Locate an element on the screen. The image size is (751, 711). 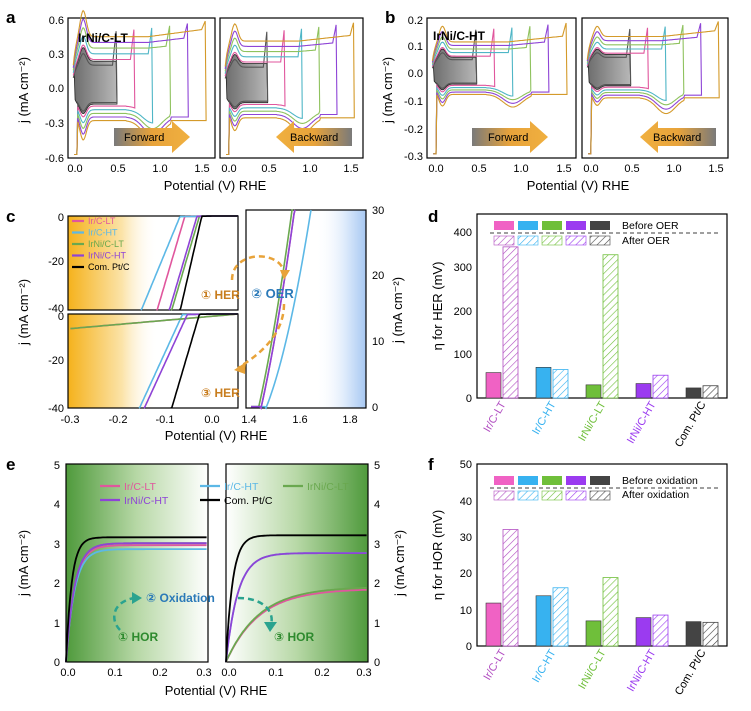
panel-a-xticks: 0.0 0.5 1.0 1.5 0.0 0.5 1.0 1.5 is located at coordinates (212, 169).